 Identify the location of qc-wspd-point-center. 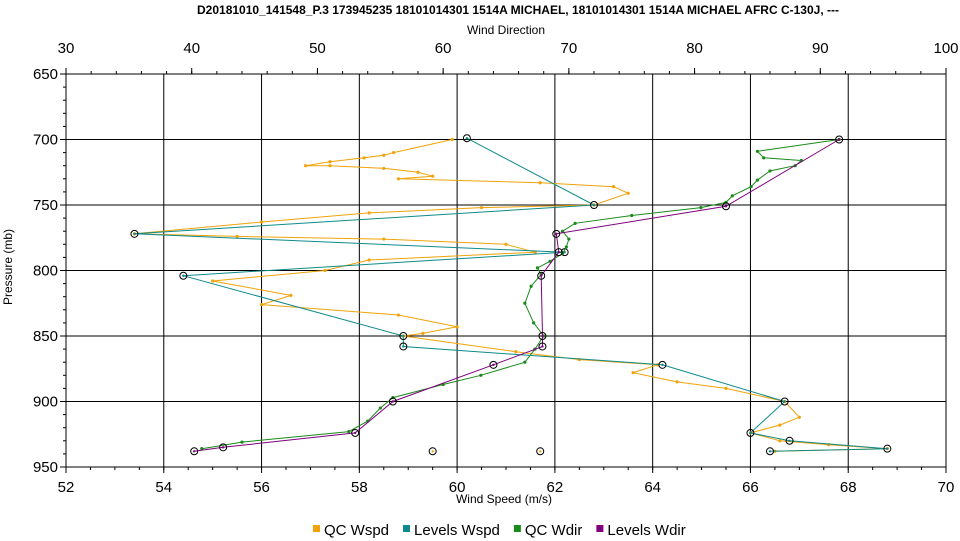
(540, 451).